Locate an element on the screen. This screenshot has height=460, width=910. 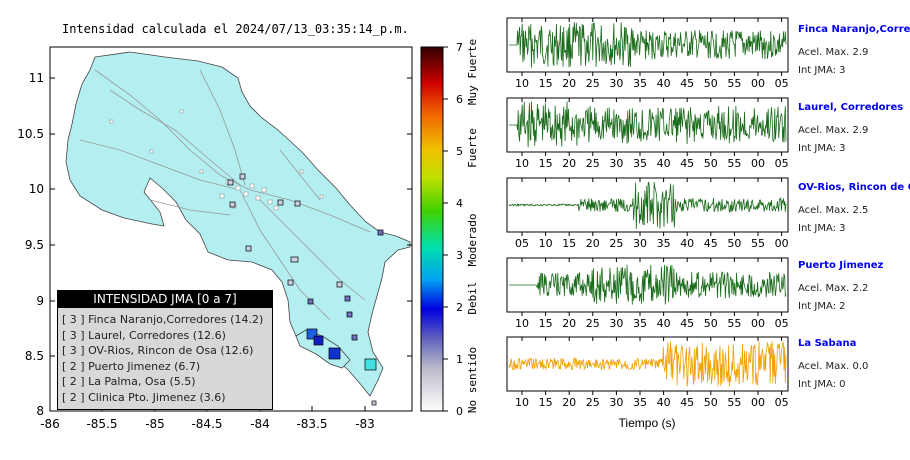
station-accel: Acel. Max. 0.0 is located at coordinates (833, 366).